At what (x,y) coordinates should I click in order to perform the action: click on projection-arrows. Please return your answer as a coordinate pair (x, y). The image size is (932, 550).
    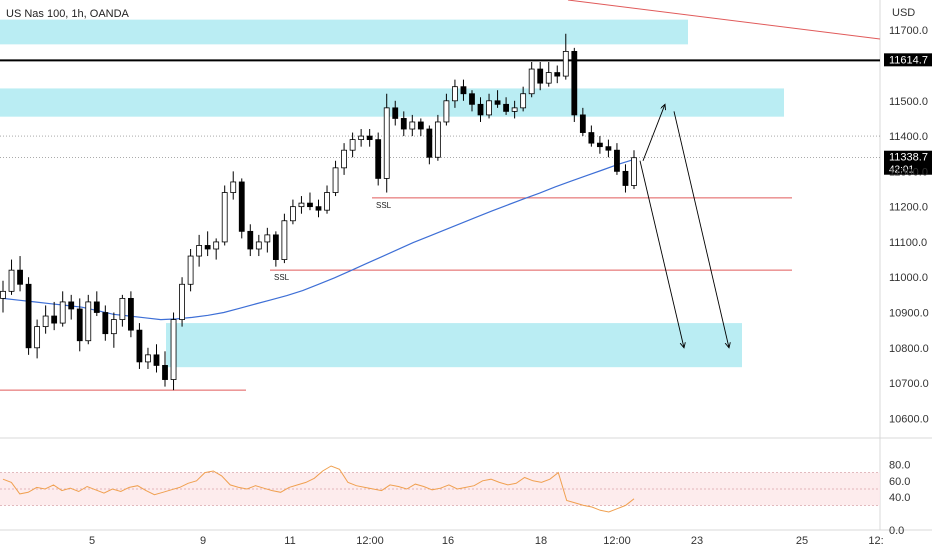
    Looking at the image, I should click on (684, 225).